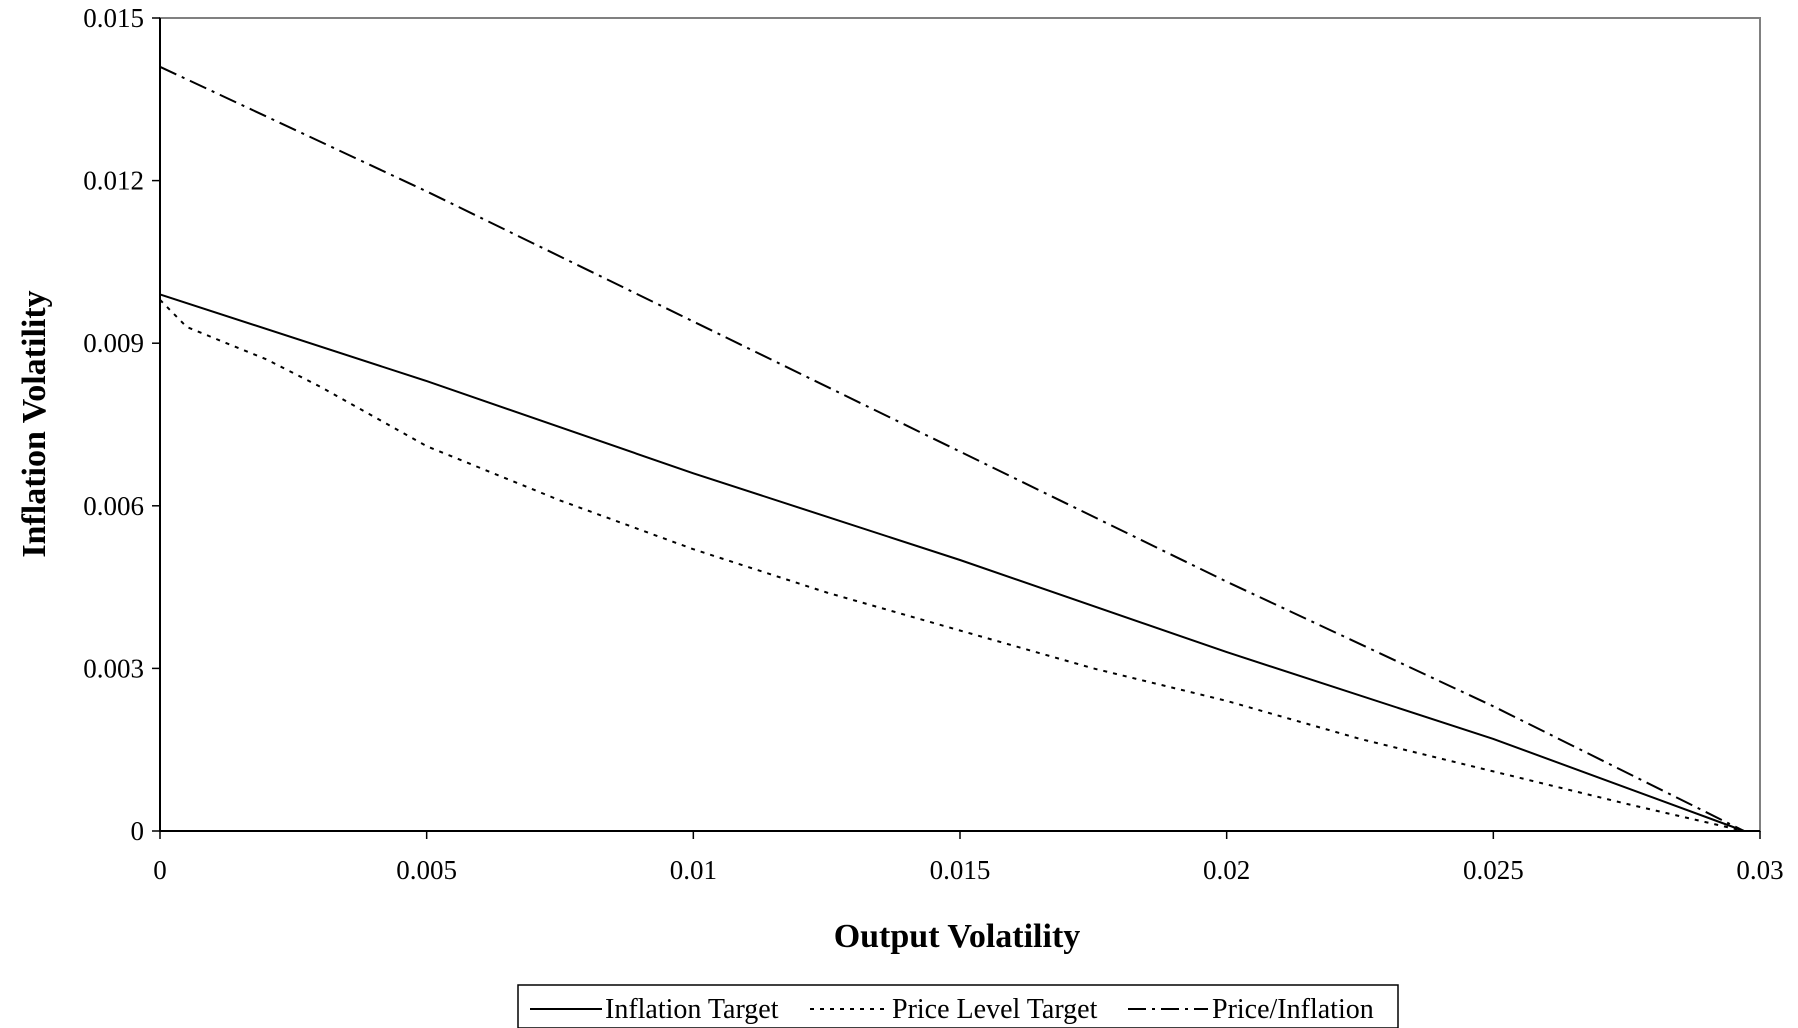  What do you see at coordinates (995, 1009) in the screenshot?
I see `legend-label-price-level-target: Price Level Target` at bounding box center [995, 1009].